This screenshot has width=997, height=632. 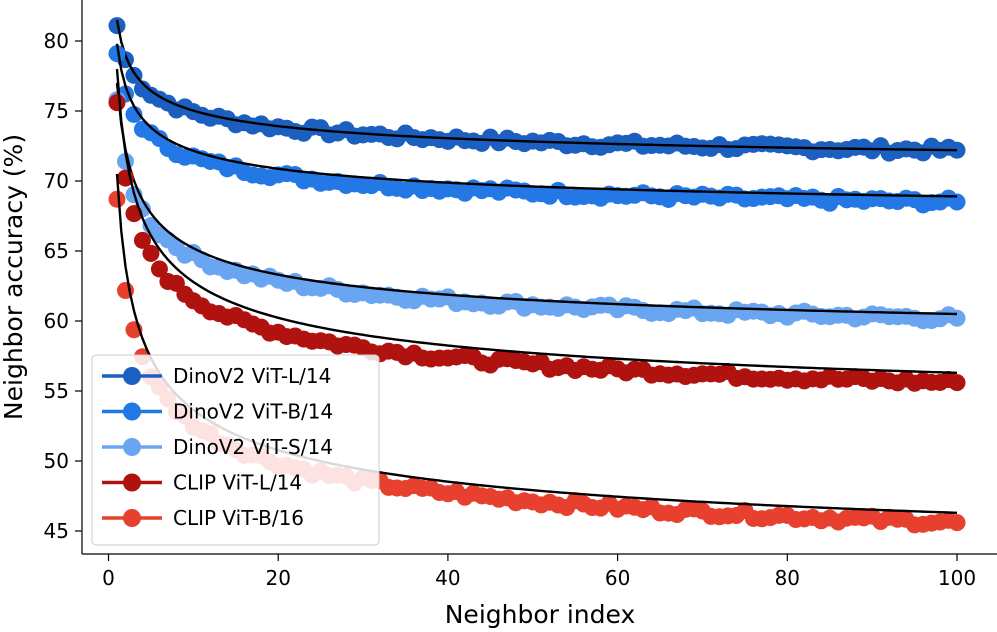 I want to click on y-tick-label: 50, so click(x=56, y=461).